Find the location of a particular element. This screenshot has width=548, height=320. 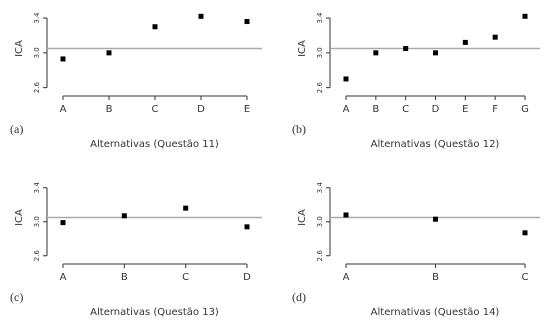

x-axis-label: Alternativas (Questão 11) is located at coordinates (154, 144).